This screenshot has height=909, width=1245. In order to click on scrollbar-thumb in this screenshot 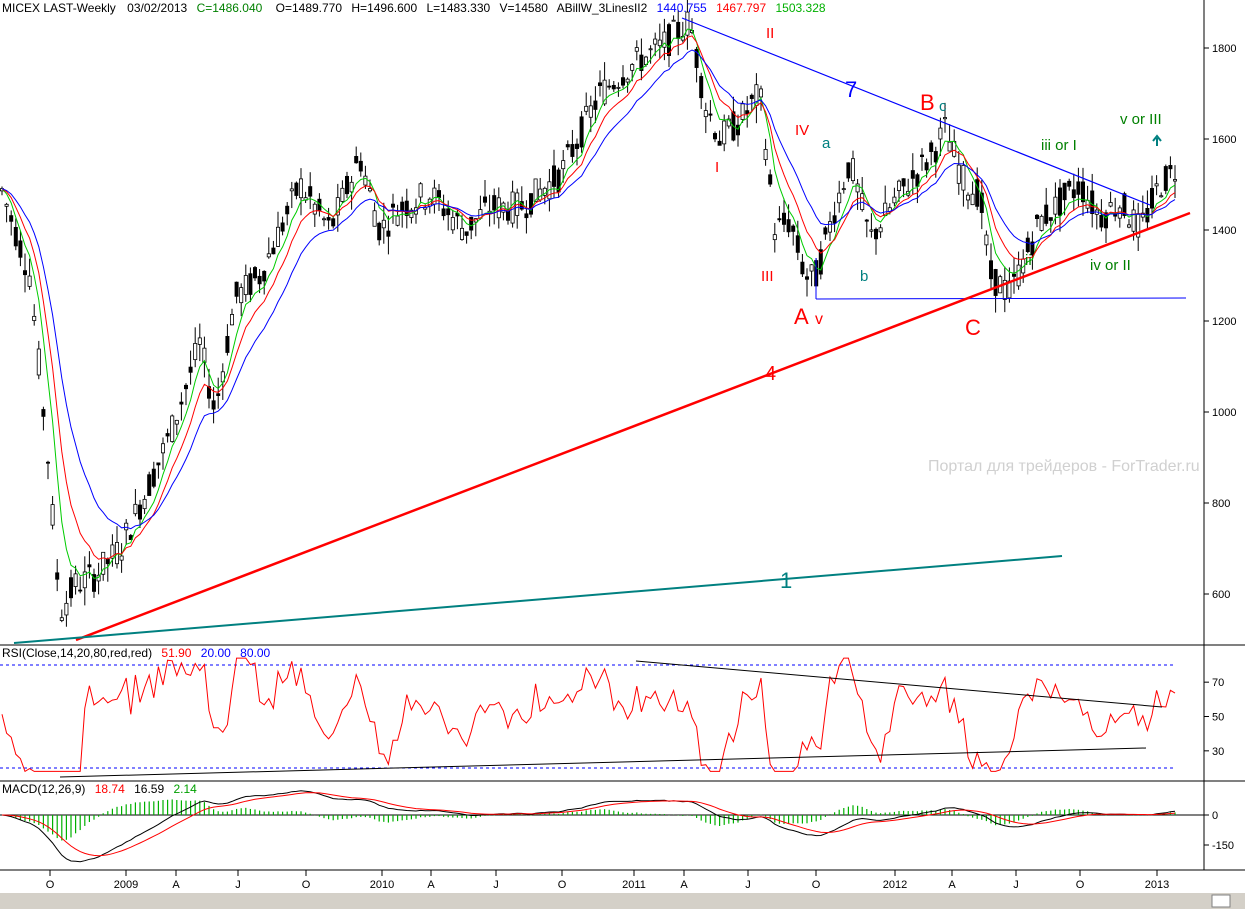, I will do `click(1221, 901)`.